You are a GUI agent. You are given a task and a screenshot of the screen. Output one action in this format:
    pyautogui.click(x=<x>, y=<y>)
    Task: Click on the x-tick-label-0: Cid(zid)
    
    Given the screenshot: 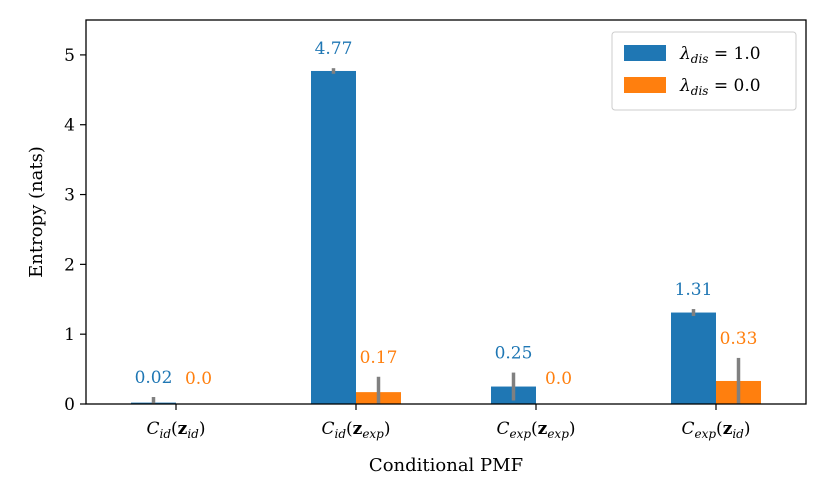 What is the action you would take?
    pyautogui.click(x=175, y=430)
    